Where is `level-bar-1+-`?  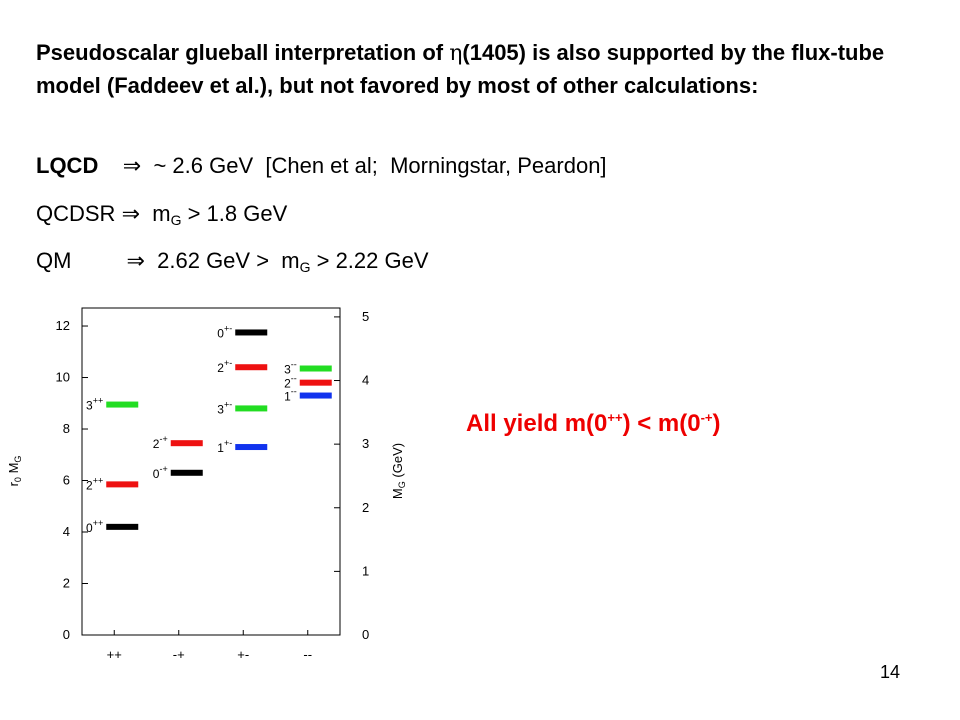
level-bar-1+- is located at coordinates (251, 447).